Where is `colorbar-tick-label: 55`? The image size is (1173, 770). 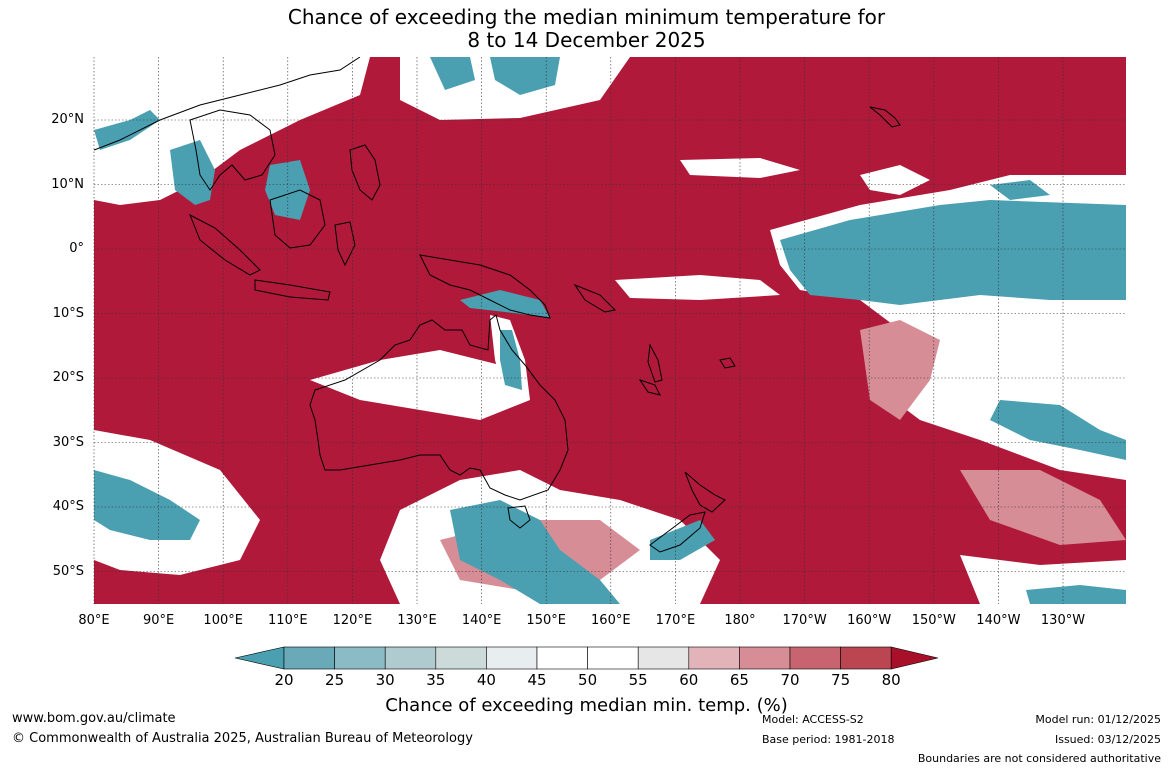 colorbar-tick-label: 55 is located at coordinates (638, 680).